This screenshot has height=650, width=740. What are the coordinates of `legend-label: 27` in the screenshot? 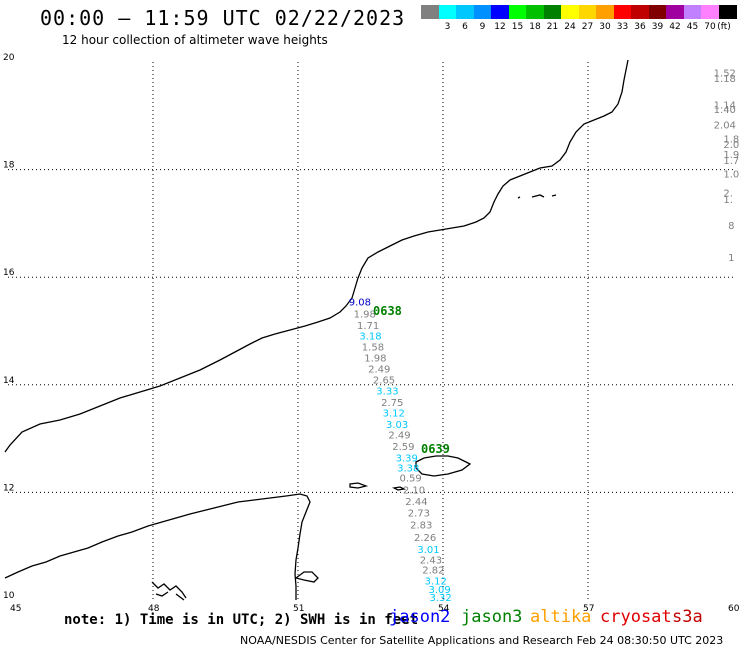 It's located at (587, 27).